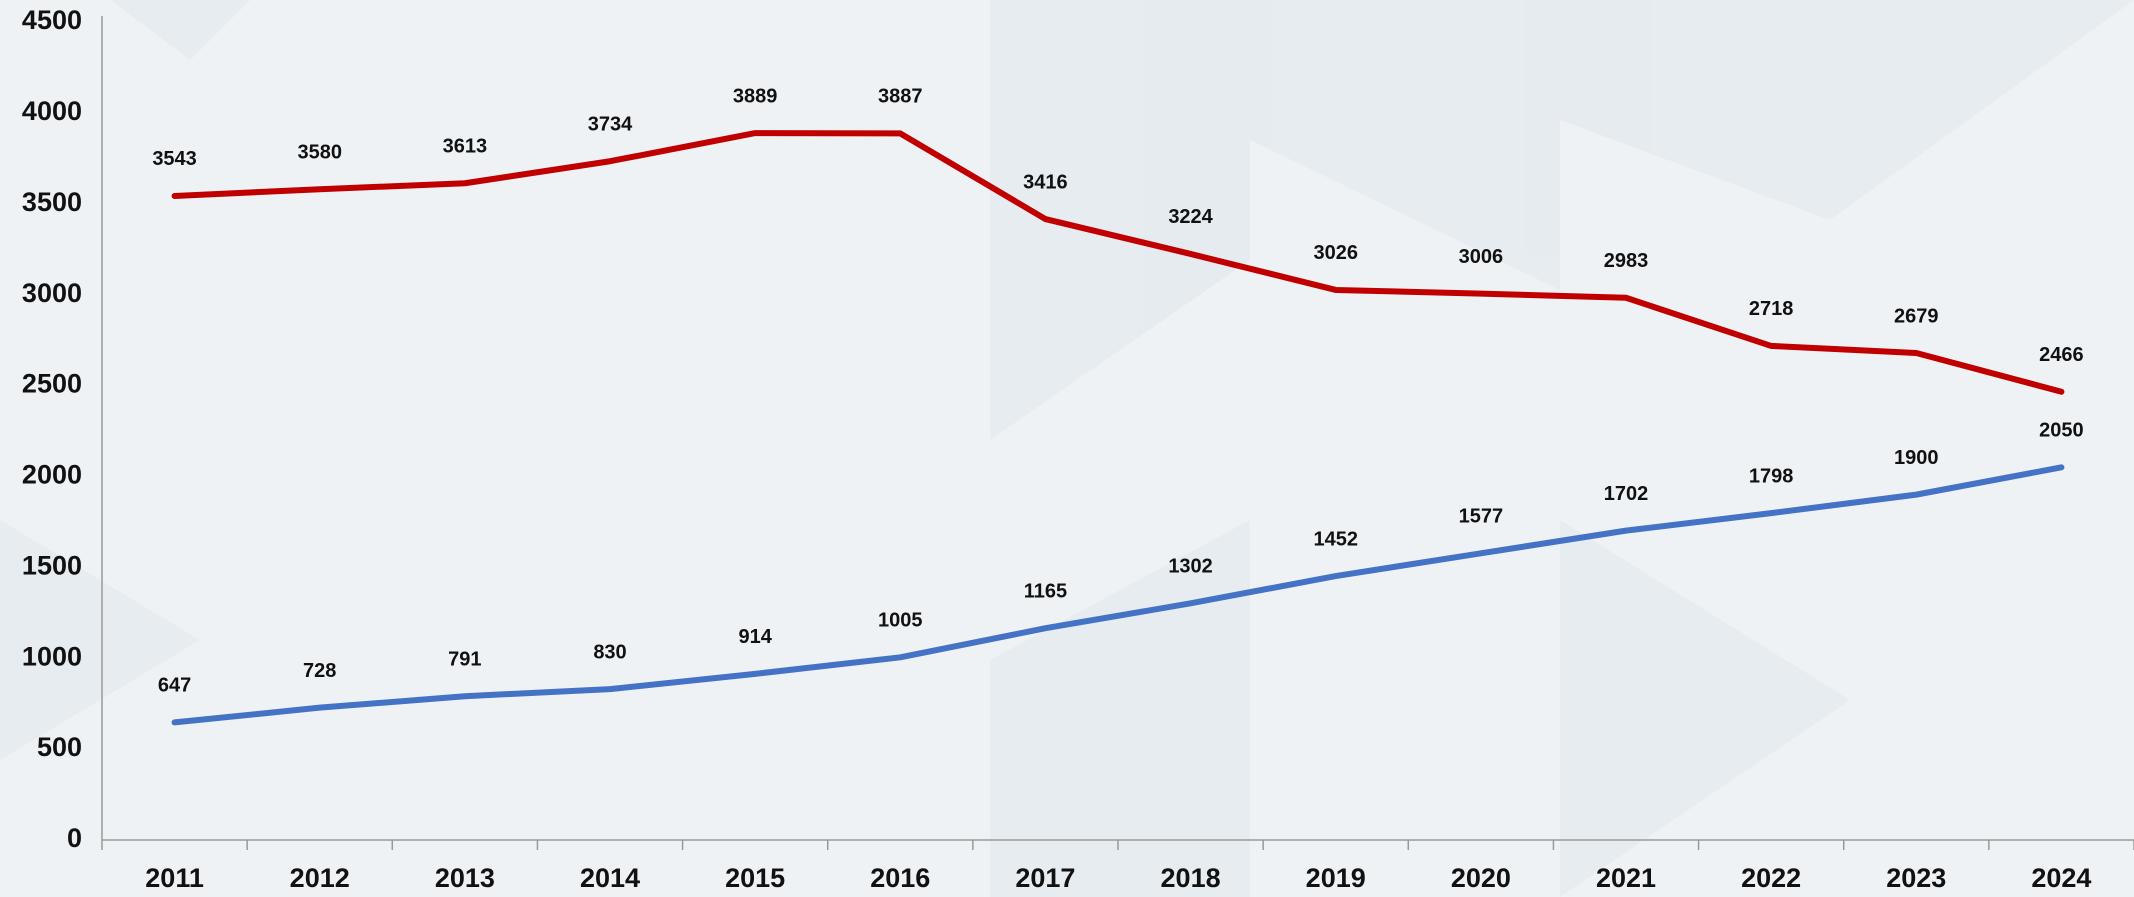 This screenshot has width=2134, height=897. Describe the element at coordinates (755, 878) in the screenshot. I see `x-tick-label: 2015` at that location.